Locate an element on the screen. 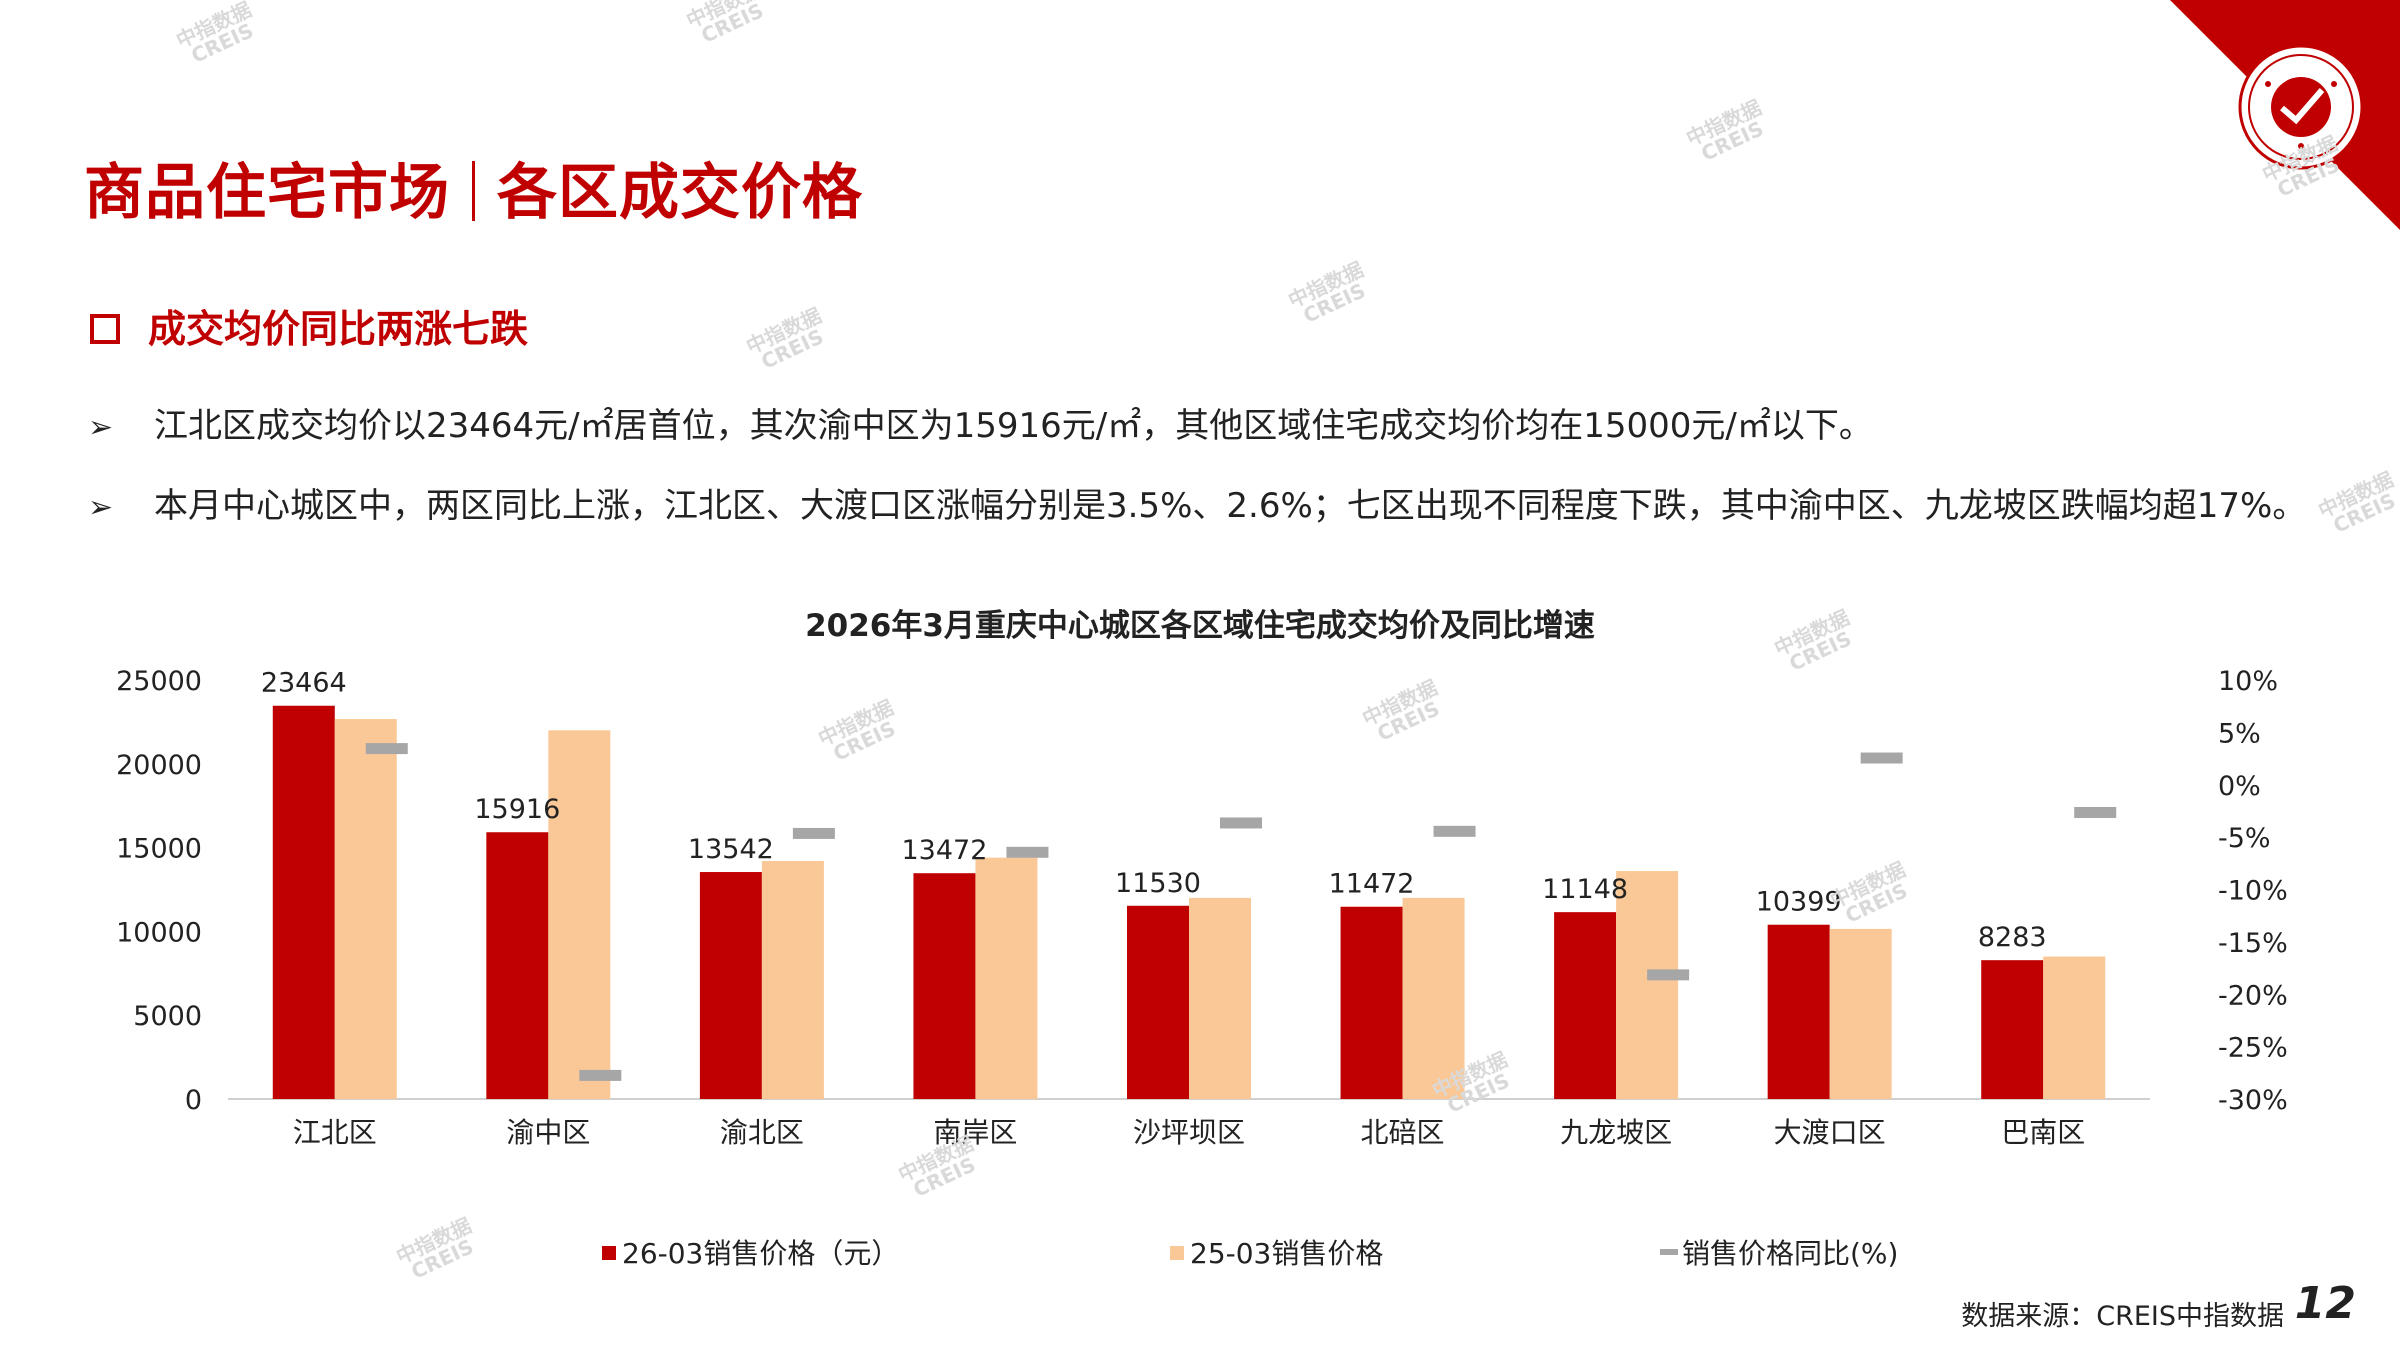 This screenshot has height=1350, width=2400. y-right-tick-label: 10% is located at coordinates (2248, 681).